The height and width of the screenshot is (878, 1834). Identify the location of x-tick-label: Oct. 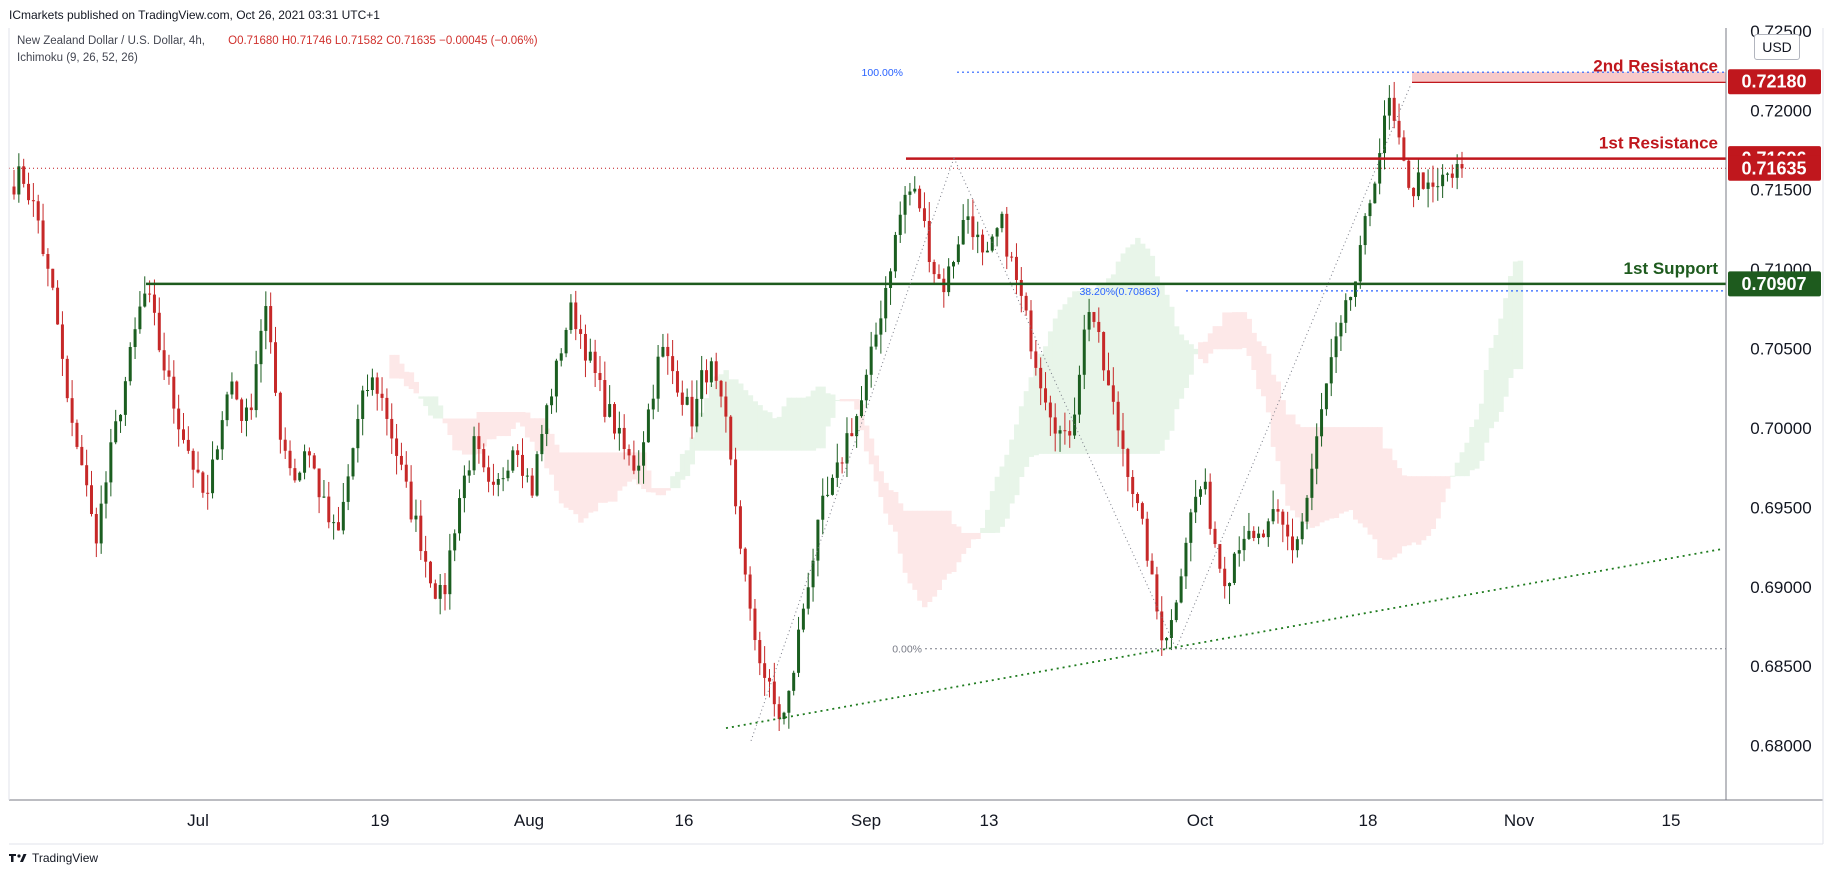
(1200, 820).